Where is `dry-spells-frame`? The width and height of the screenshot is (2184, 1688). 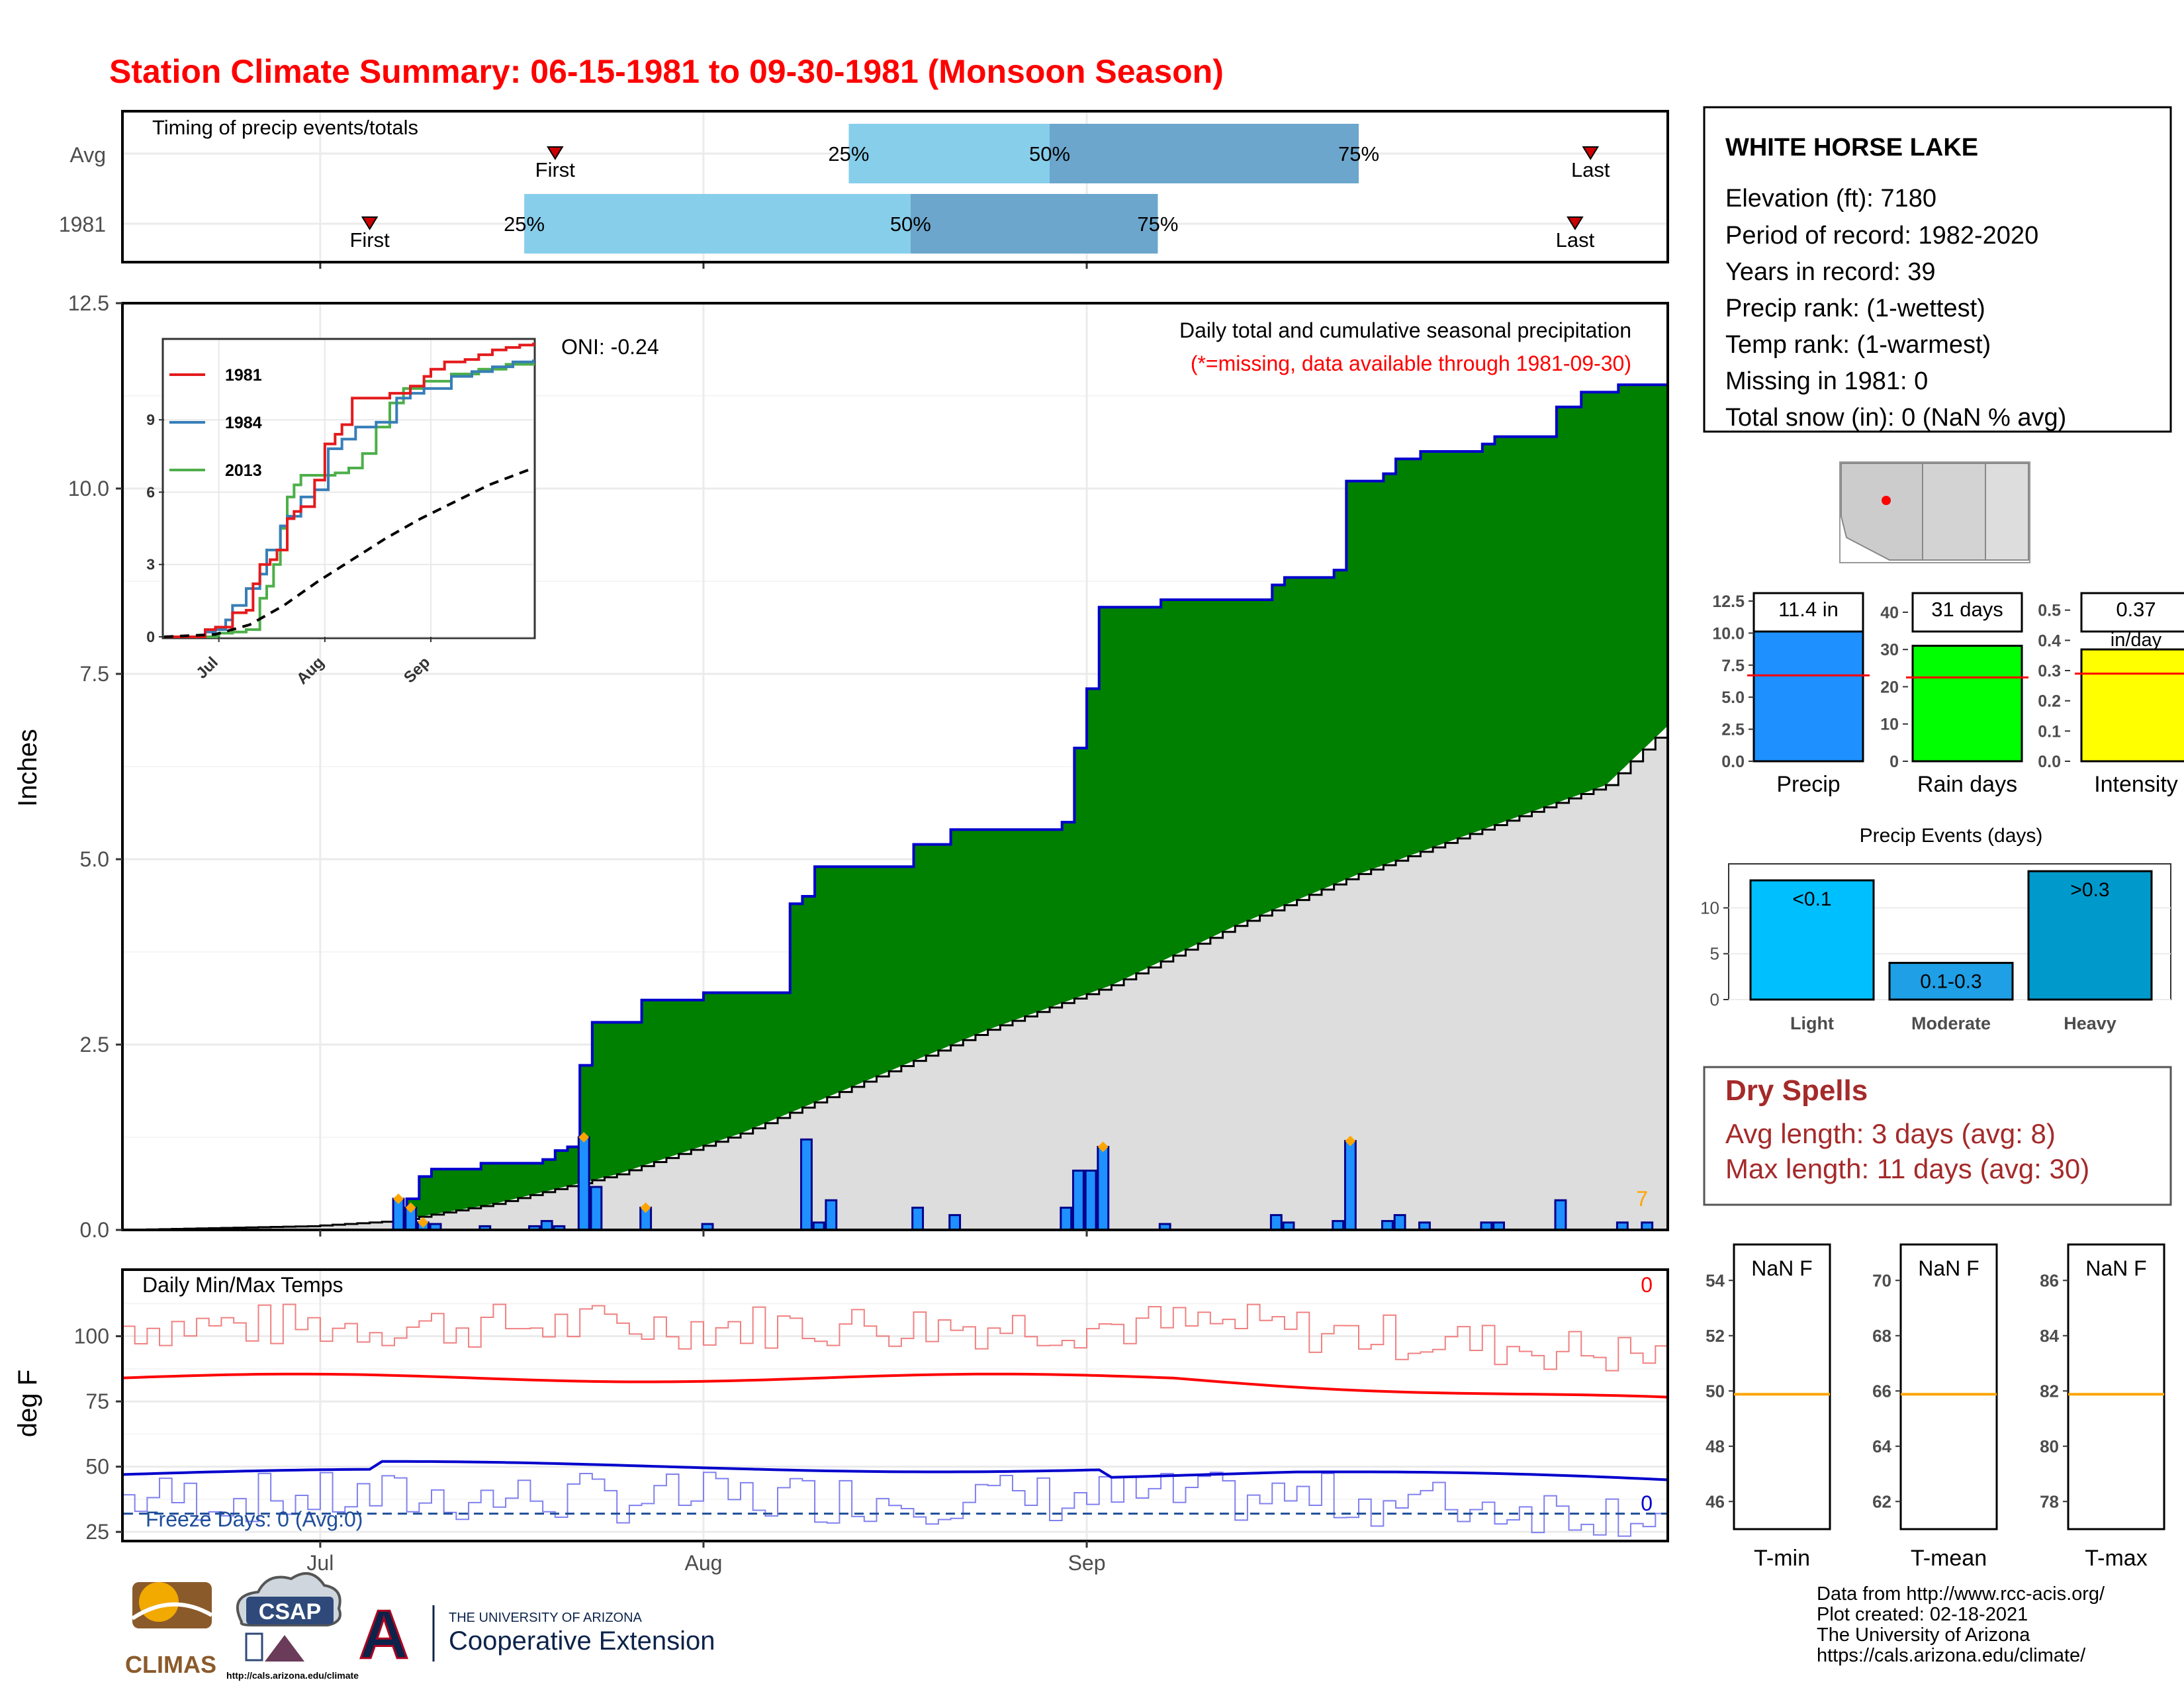
dry-spells-frame is located at coordinates (1937, 1136).